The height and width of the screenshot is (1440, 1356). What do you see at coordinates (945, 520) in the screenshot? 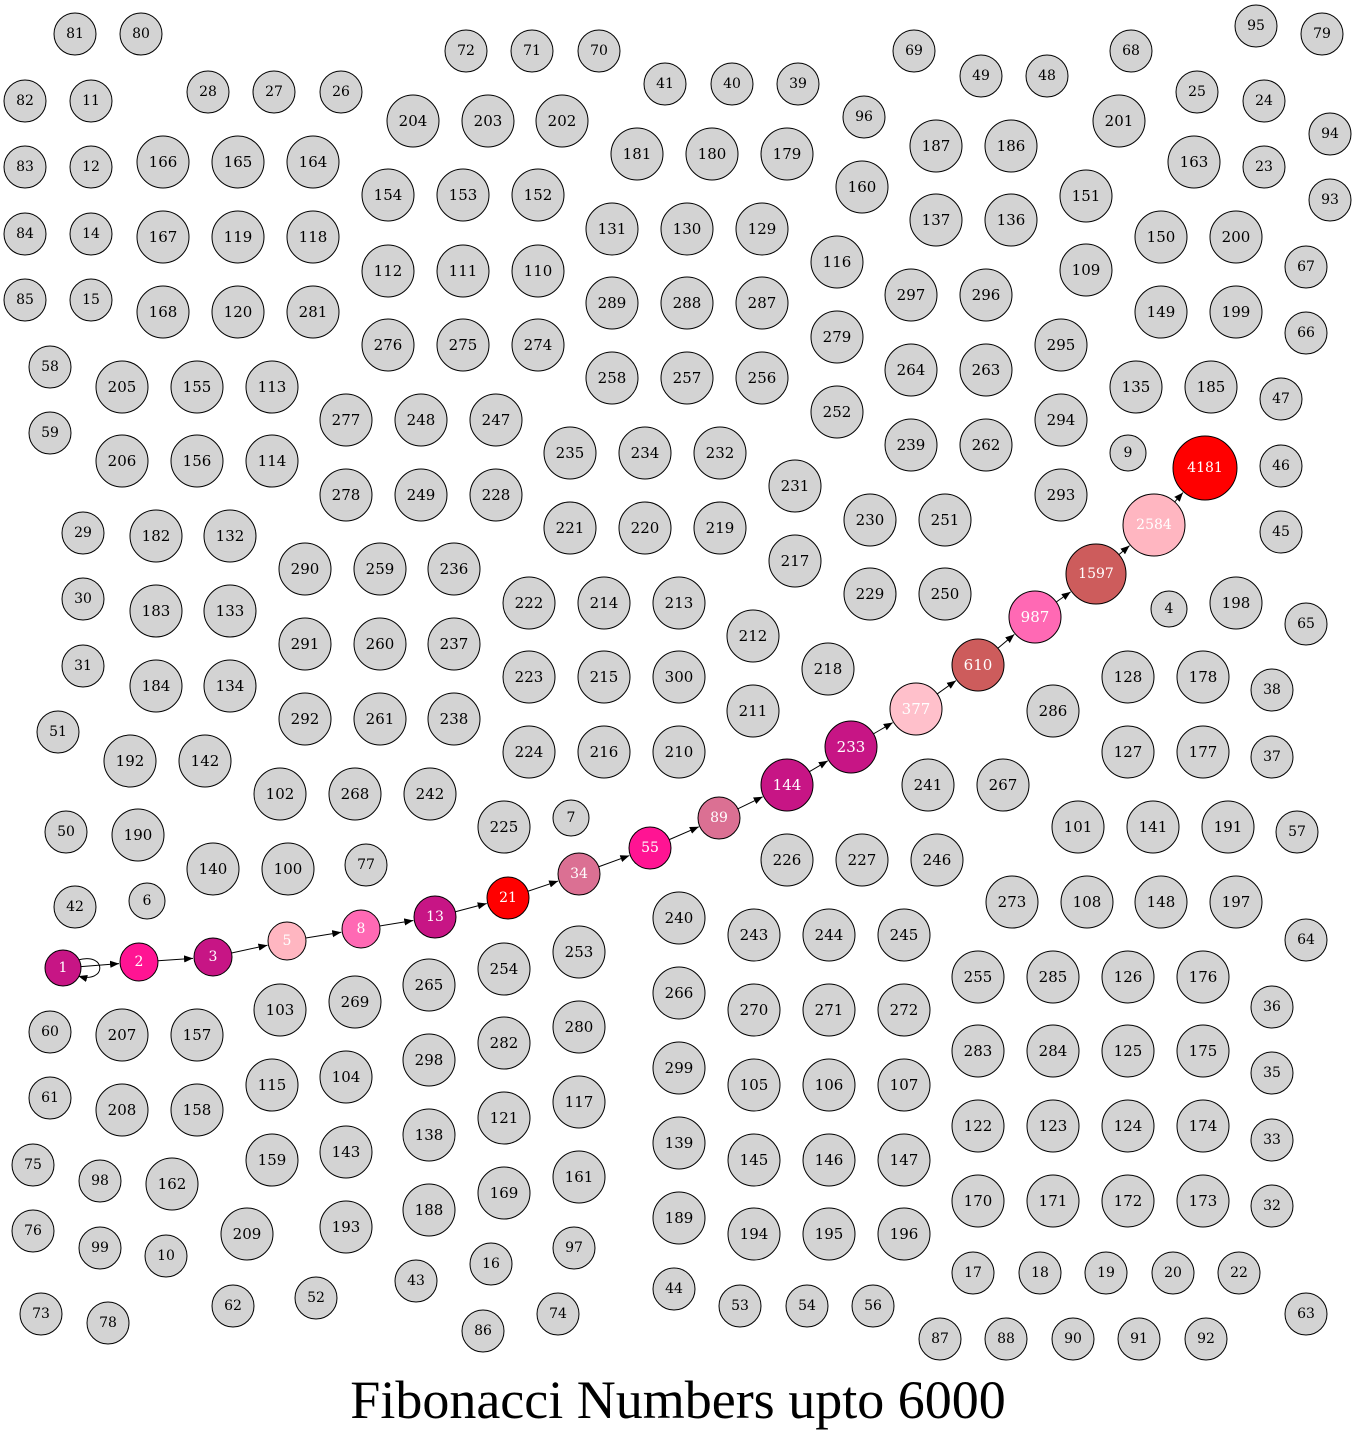
I see `node-label: 251` at bounding box center [945, 520].